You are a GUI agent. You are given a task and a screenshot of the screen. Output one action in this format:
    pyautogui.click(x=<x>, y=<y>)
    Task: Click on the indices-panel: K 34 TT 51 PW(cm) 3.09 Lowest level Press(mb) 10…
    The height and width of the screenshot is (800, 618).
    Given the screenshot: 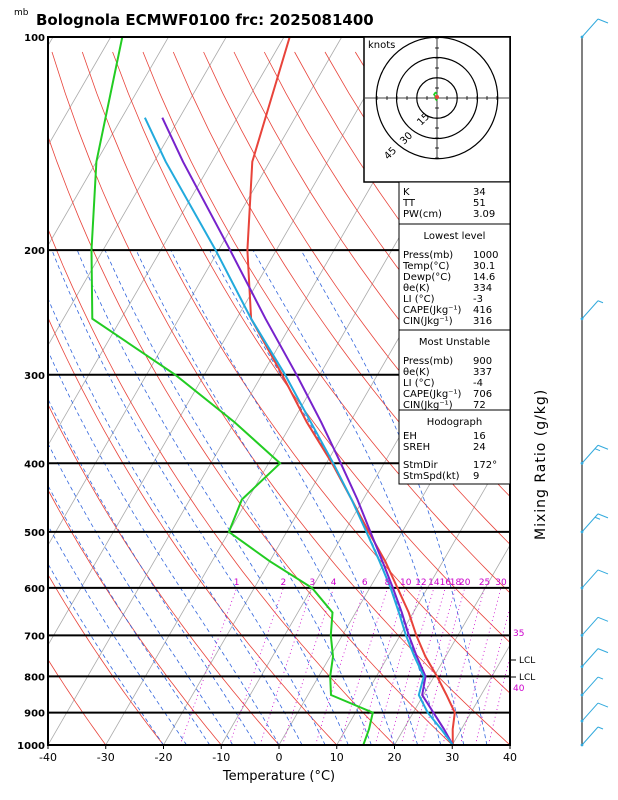 What is the action you would take?
    pyautogui.click(x=454, y=333)
    